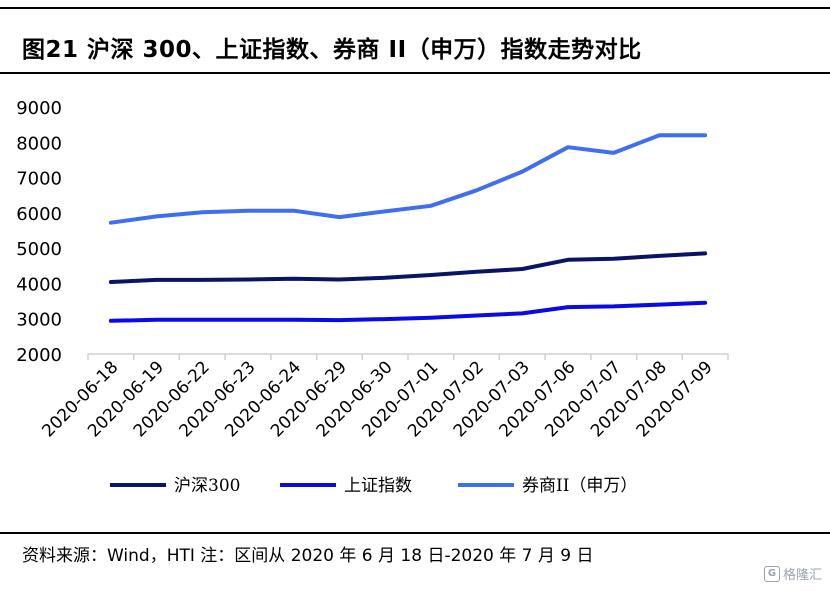  What do you see at coordinates (39, 232) in the screenshot?
I see `y-axis: 9000 8000 7000 6000 5000 4000 3000 2000` at bounding box center [39, 232].